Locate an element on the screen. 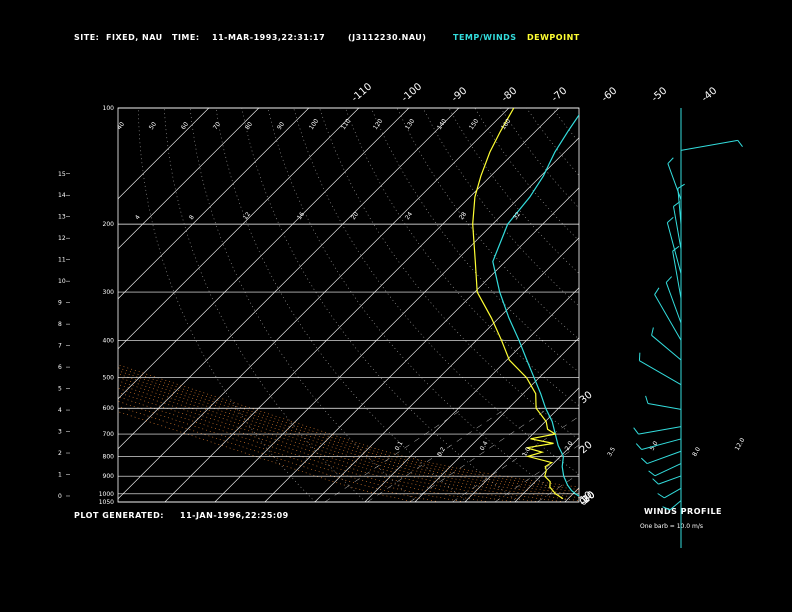  height-km-label: 11 is located at coordinates (62, 260).